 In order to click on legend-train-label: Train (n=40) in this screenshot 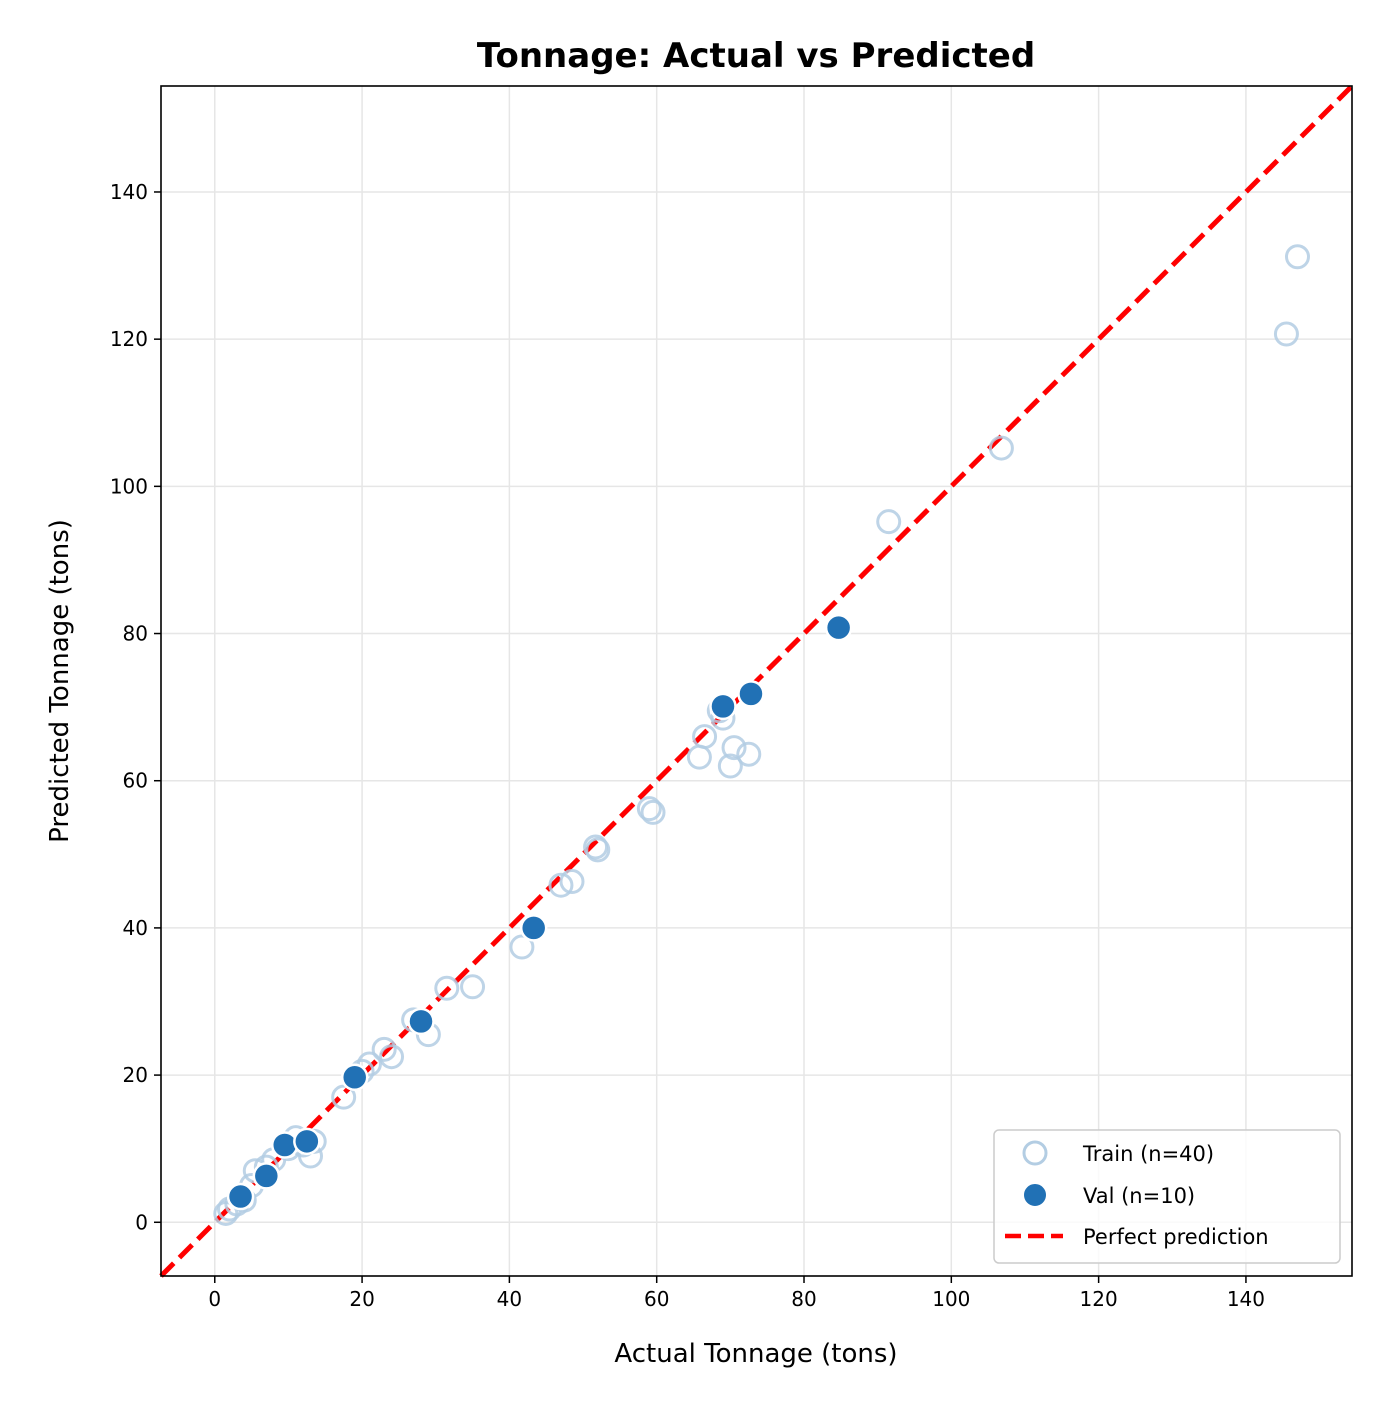, I will do `click(1148, 1154)`.